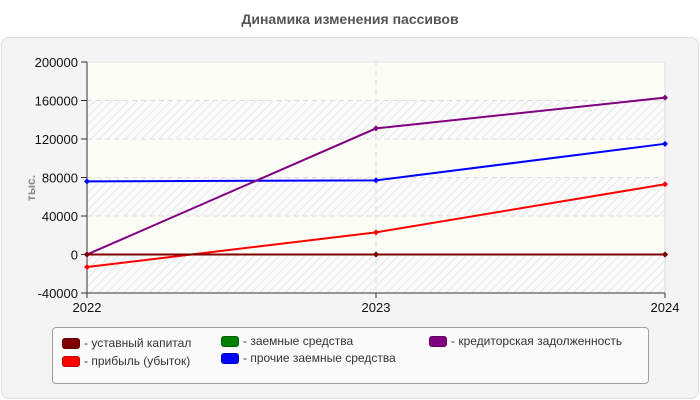 This screenshot has width=700, height=400. What do you see at coordinates (31, 188) in the screenshot?
I see `y-axis-label: тыс.` at bounding box center [31, 188].